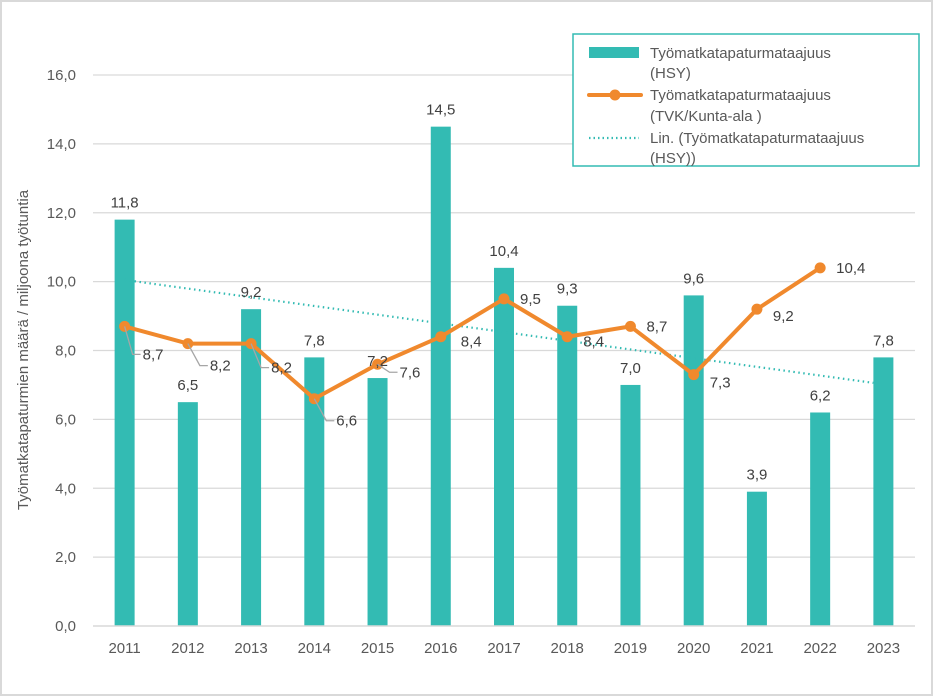 Image resolution: width=933 pixels, height=696 pixels. What do you see at coordinates (783, 316) in the screenshot?
I see `line-data-label: 9,2` at bounding box center [783, 316].